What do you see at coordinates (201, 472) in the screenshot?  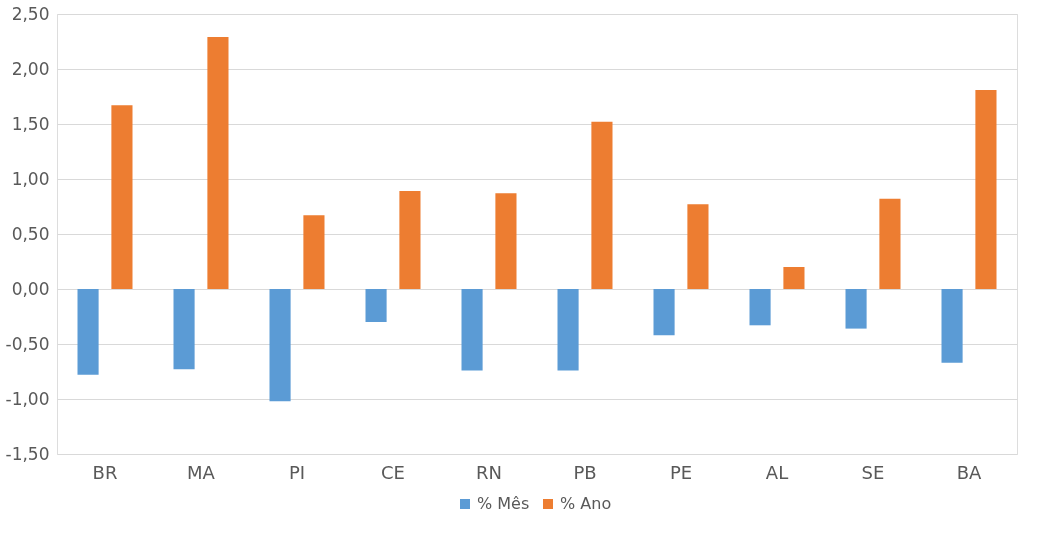 I see `x-tick-label: MA` at bounding box center [201, 472].